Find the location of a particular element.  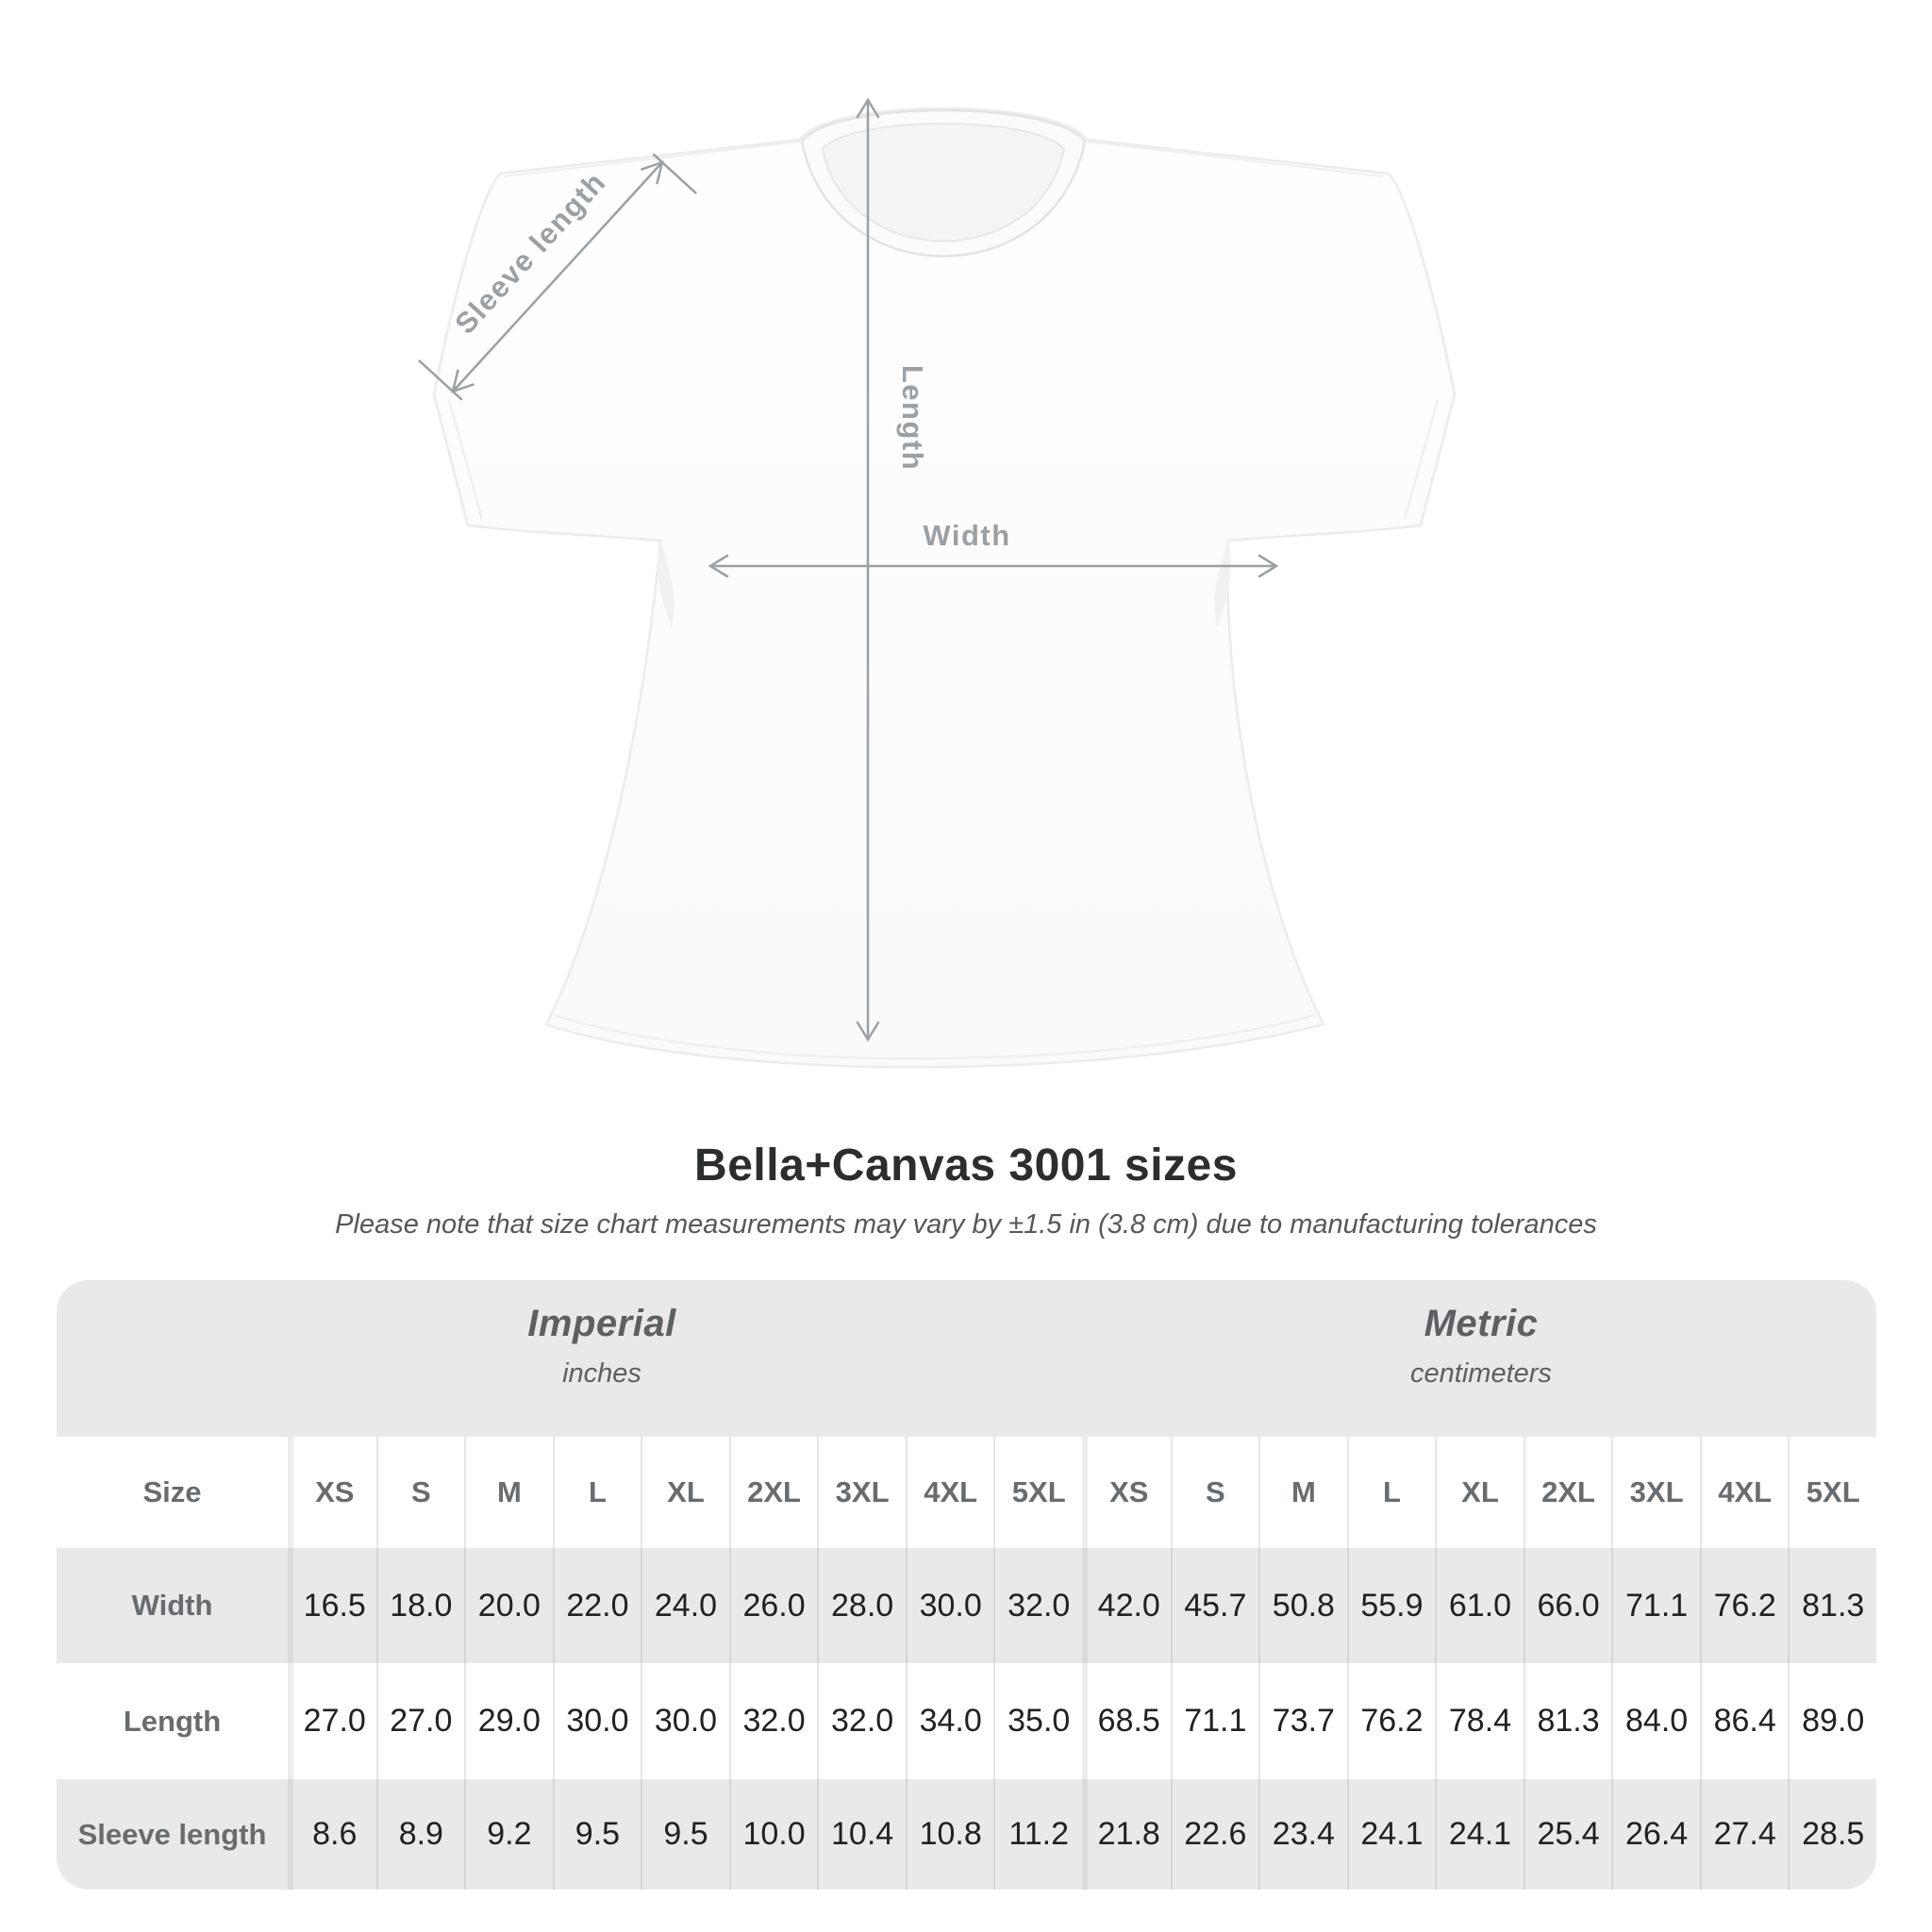

value-metric-m: 50.8 is located at coordinates (1302, 1606).